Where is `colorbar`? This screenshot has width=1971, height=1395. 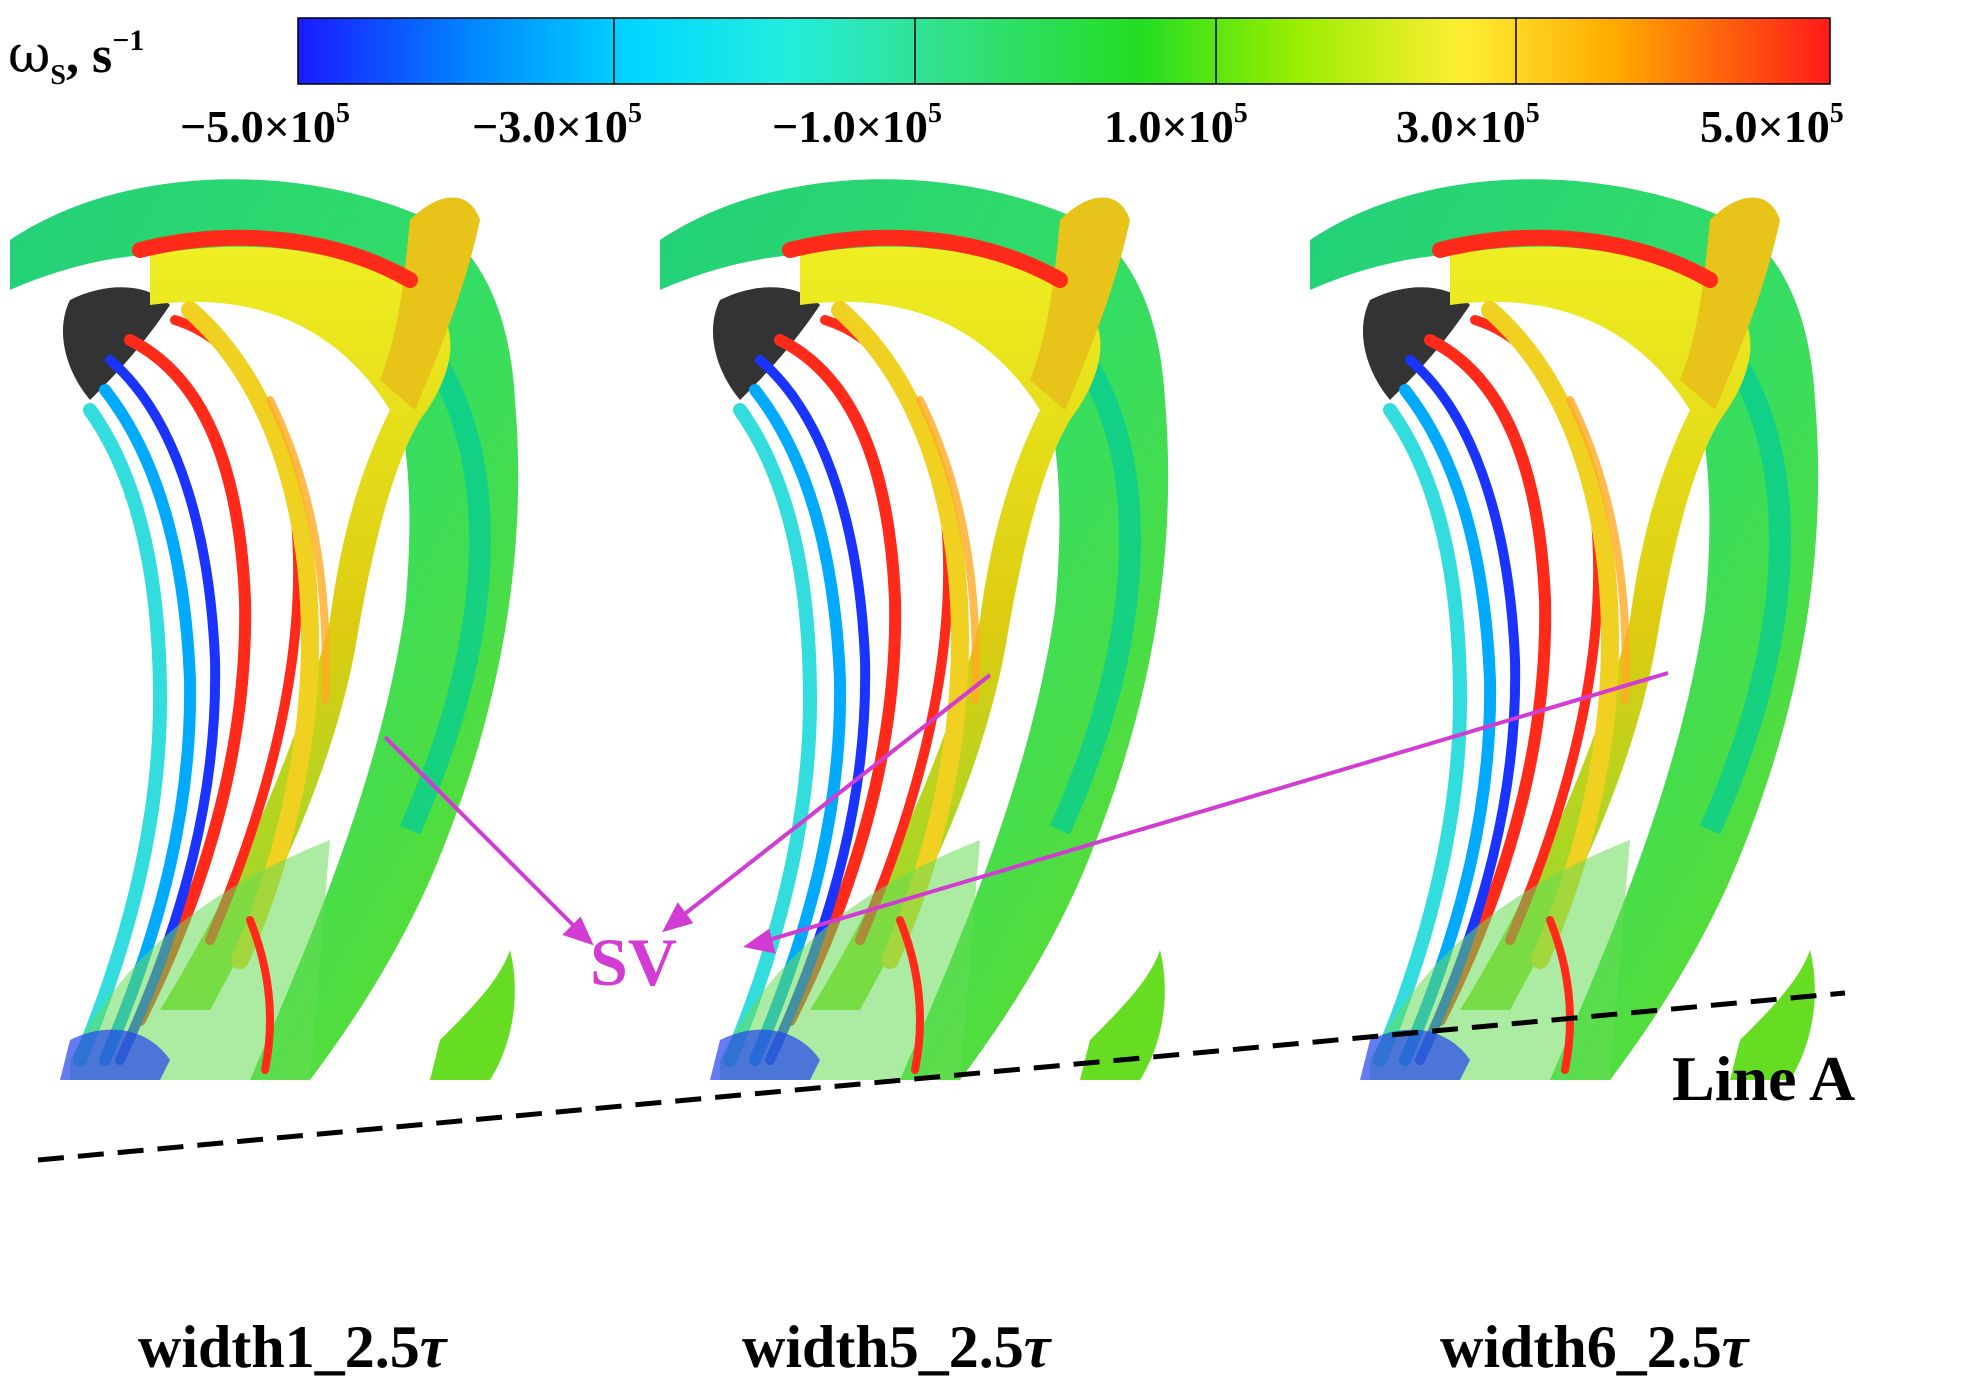
colorbar is located at coordinates (1064, 51).